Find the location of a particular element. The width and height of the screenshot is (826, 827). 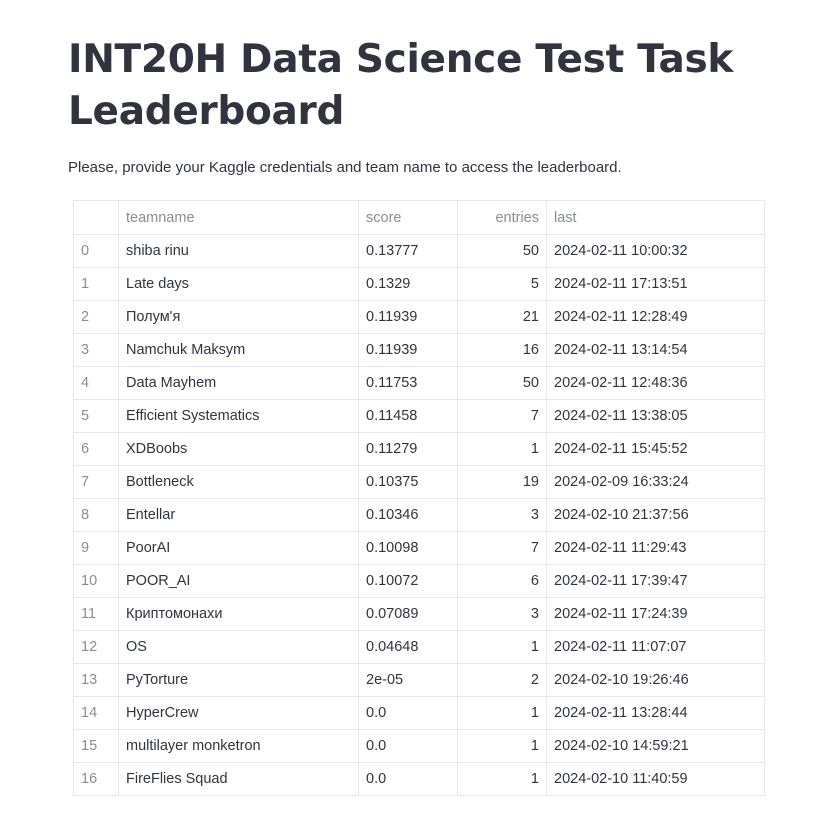

cell-score: 0.11458 is located at coordinates (408, 416).